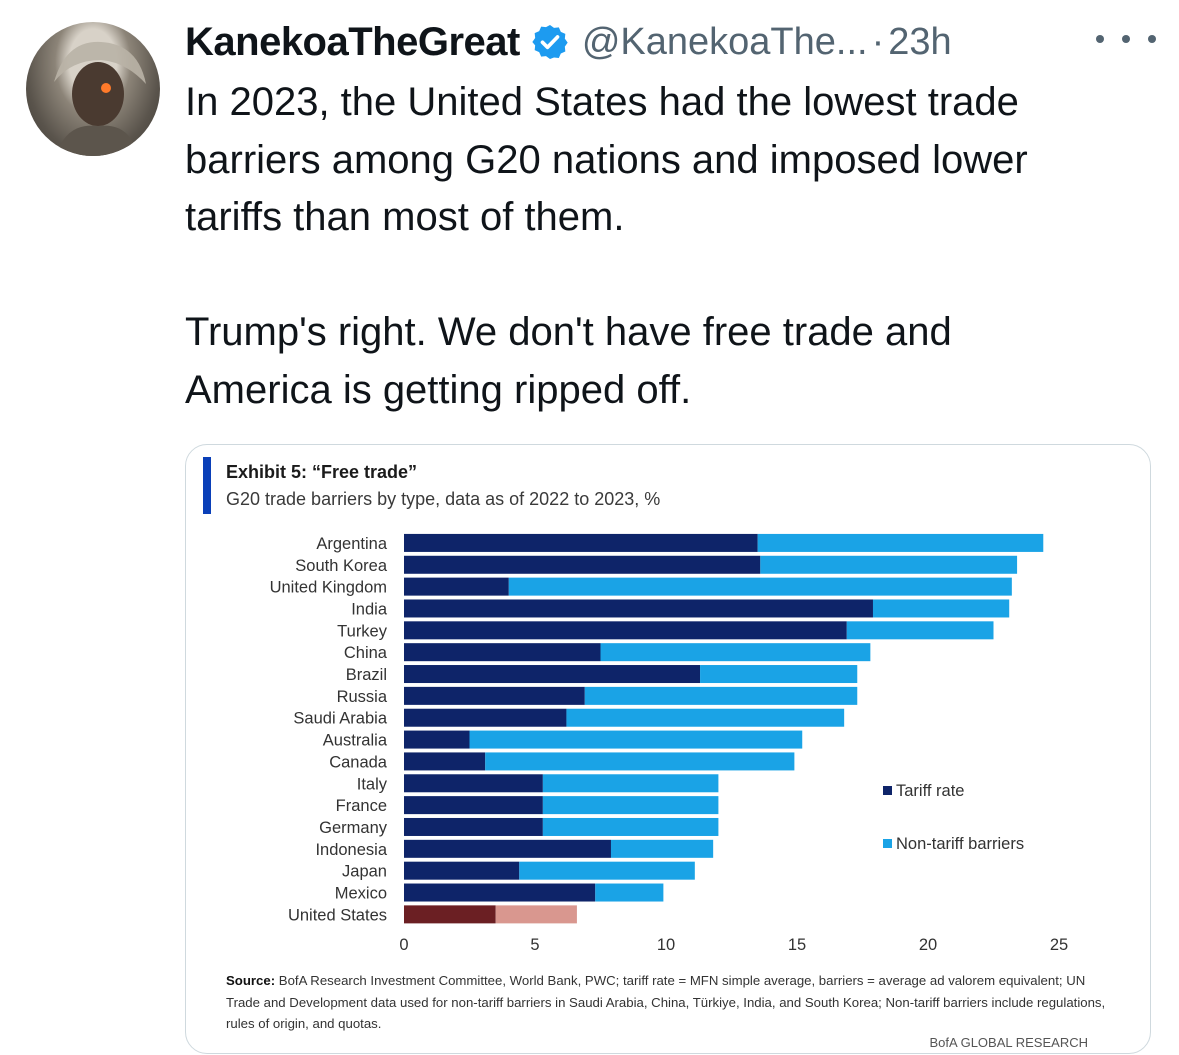 Image resolution: width=1179 pixels, height=1055 pixels. Describe the element at coordinates (353, 828) in the screenshot. I see `category-label: Germany` at that location.